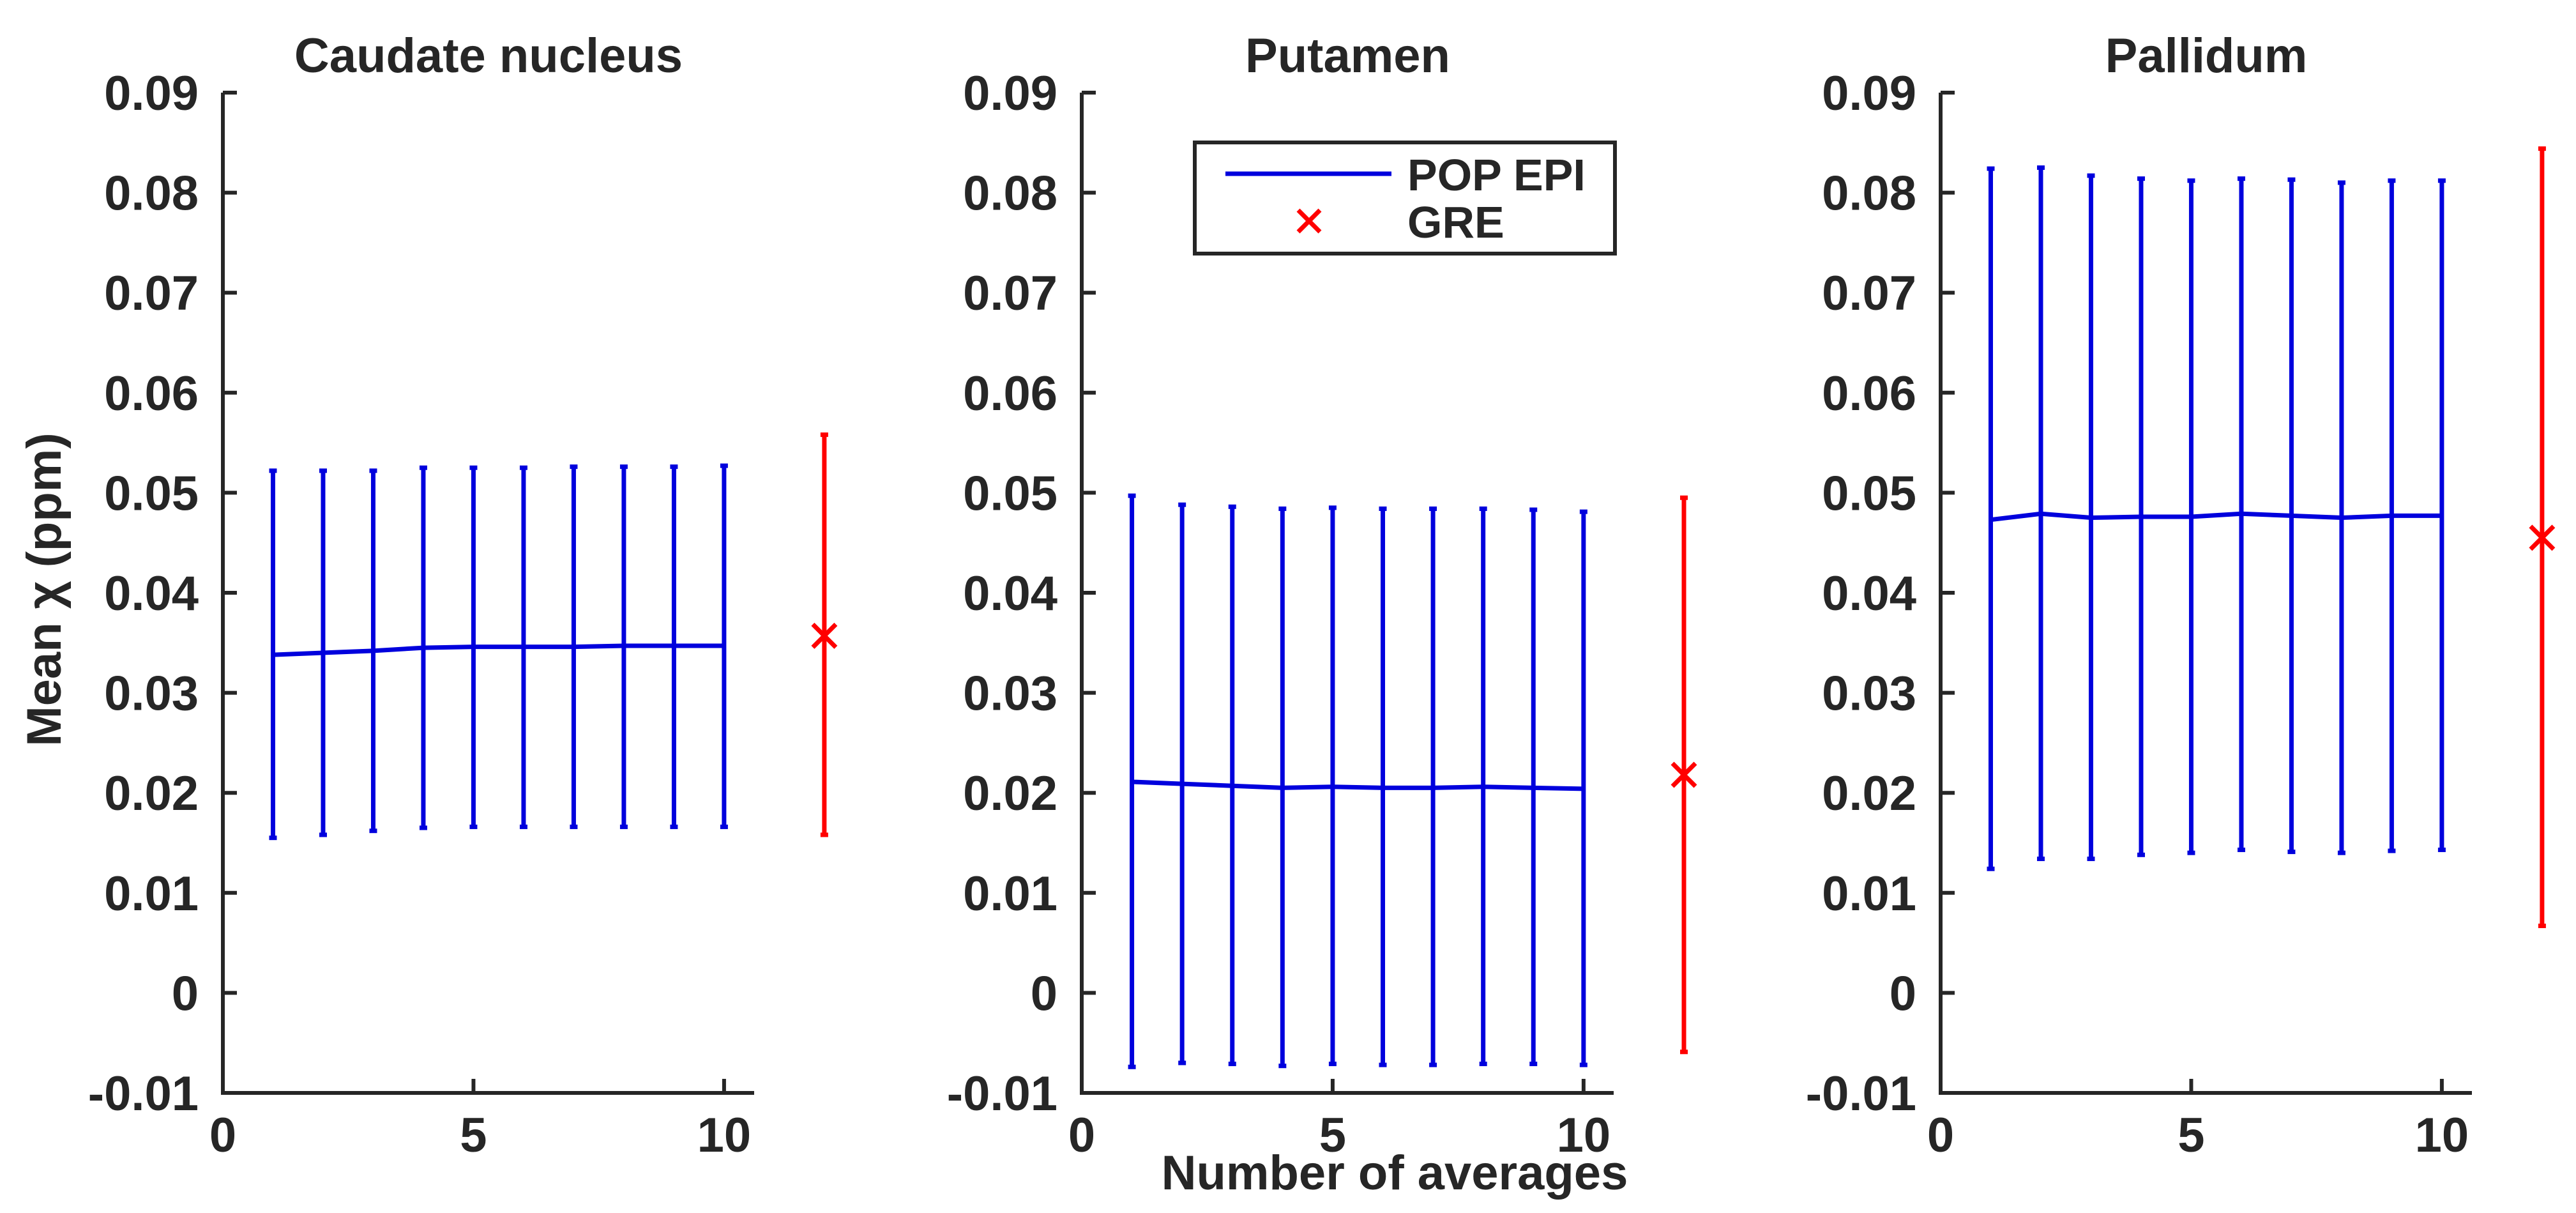 Image resolution: width=2576 pixels, height=1213 pixels. What do you see at coordinates (1347, 56) in the screenshot?
I see `panel-title: Putamen` at bounding box center [1347, 56].